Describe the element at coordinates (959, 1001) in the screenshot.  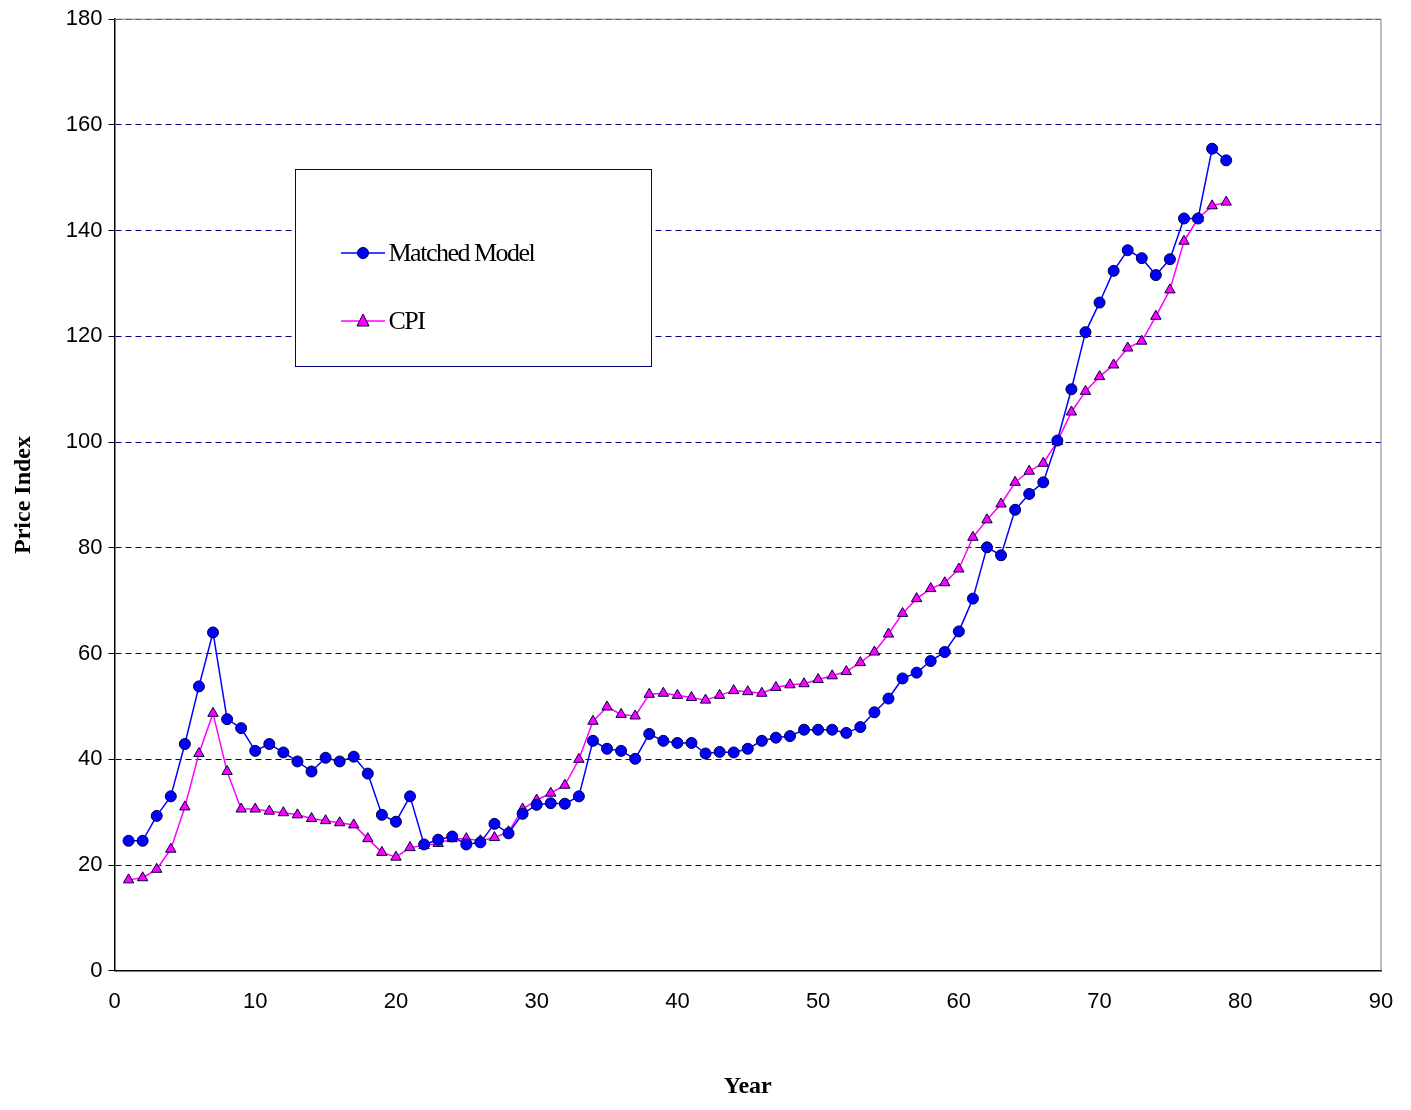
I see `x-tick-label: 60` at that location.